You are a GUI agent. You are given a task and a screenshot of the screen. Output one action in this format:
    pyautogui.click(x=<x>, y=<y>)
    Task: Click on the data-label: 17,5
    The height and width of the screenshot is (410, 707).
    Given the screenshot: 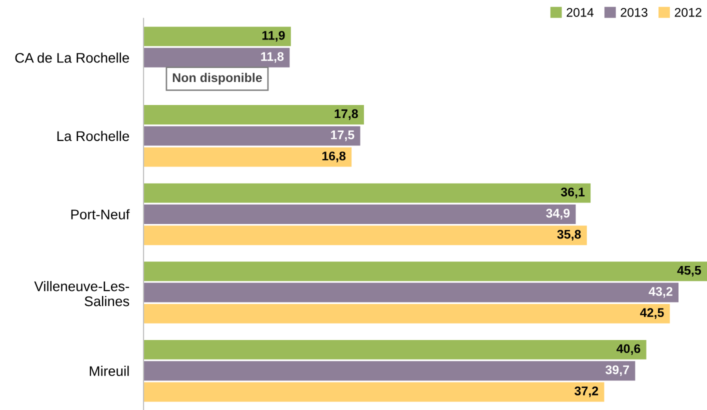 What is the action you would take?
    pyautogui.click(x=342, y=136)
    